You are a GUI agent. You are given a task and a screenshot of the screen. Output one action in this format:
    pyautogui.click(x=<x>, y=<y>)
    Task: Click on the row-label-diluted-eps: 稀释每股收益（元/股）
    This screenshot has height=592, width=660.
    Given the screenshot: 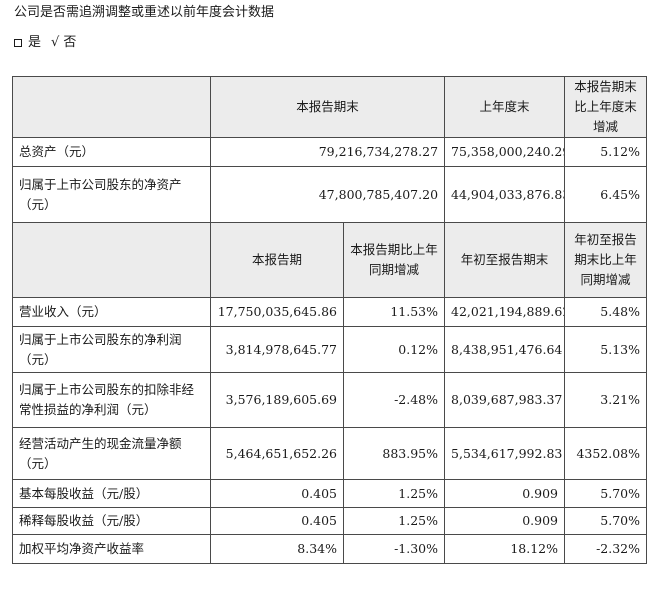 What is the action you would take?
    pyautogui.click(x=111, y=521)
    